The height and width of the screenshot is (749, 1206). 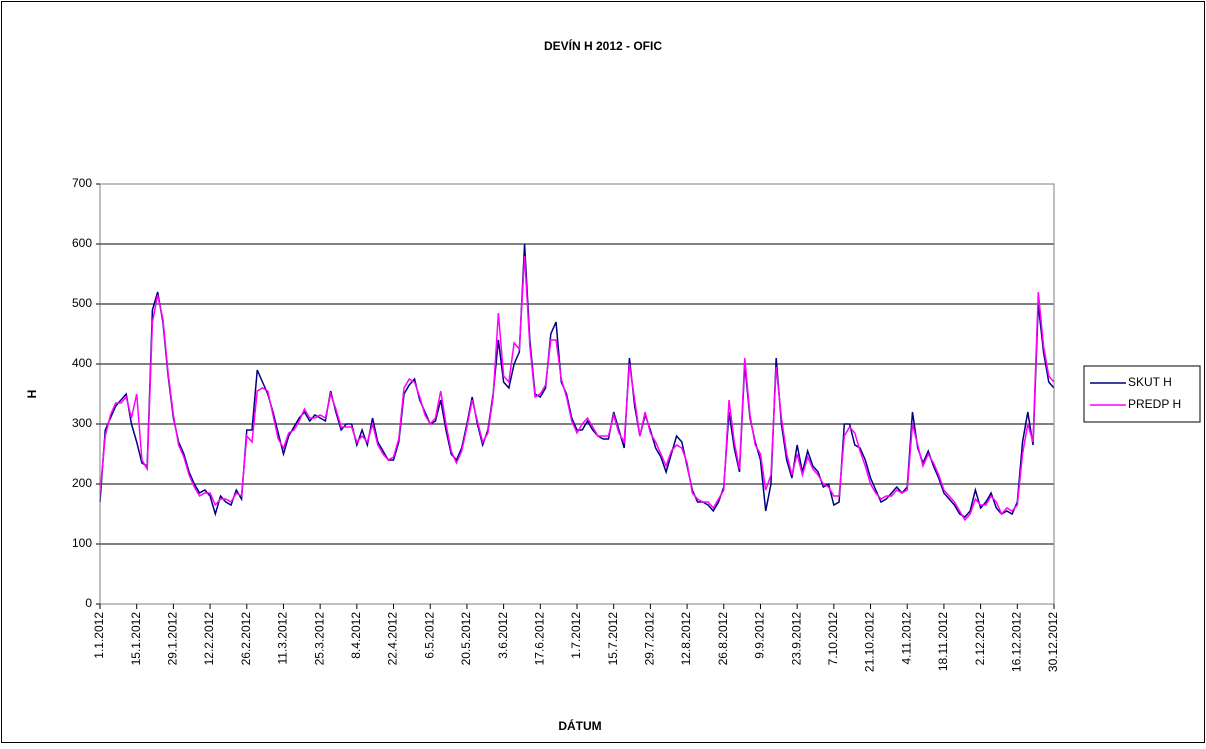 What do you see at coordinates (650, 639) in the screenshot?
I see `x-tick-label: 29.7.2012` at bounding box center [650, 639].